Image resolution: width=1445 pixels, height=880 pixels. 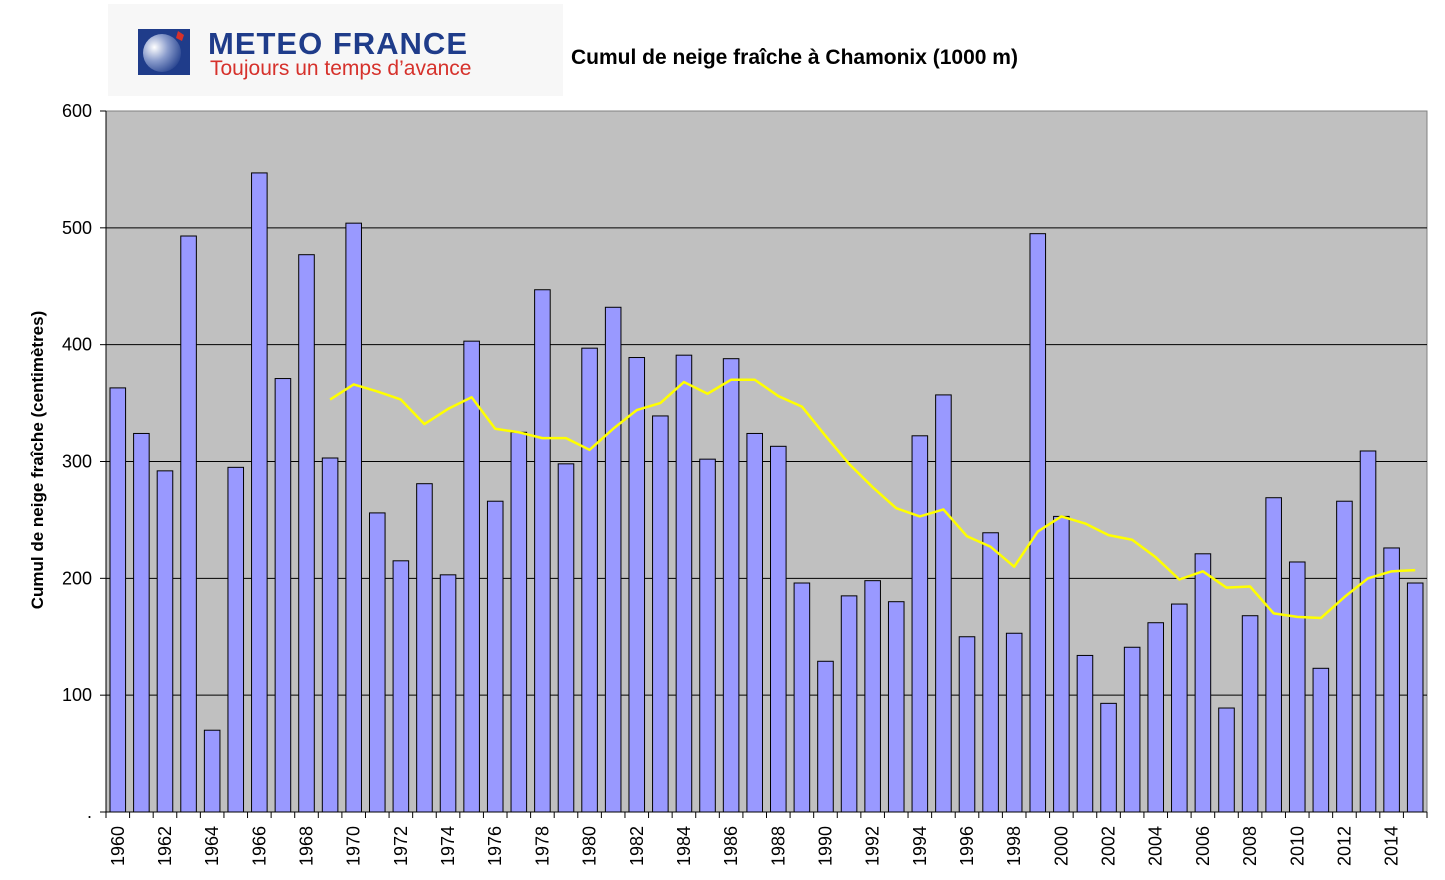 I want to click on bar-1976, so click(x=495, y=656).